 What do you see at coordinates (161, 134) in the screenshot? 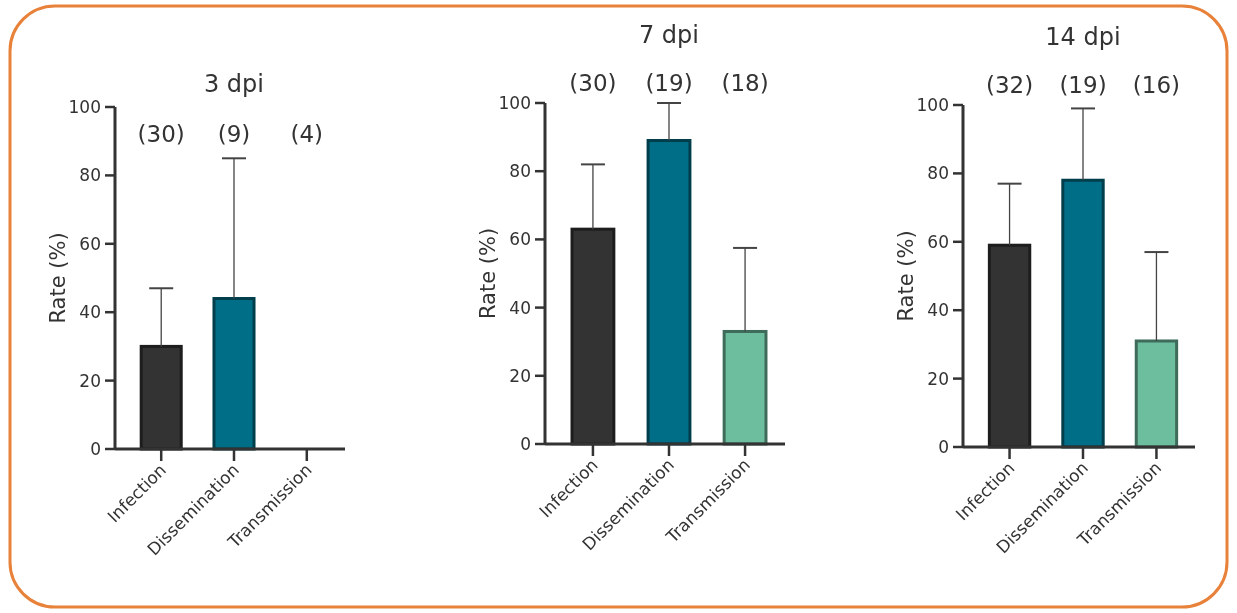
I see `annotation: (30)` at bounding box center [161, 134].